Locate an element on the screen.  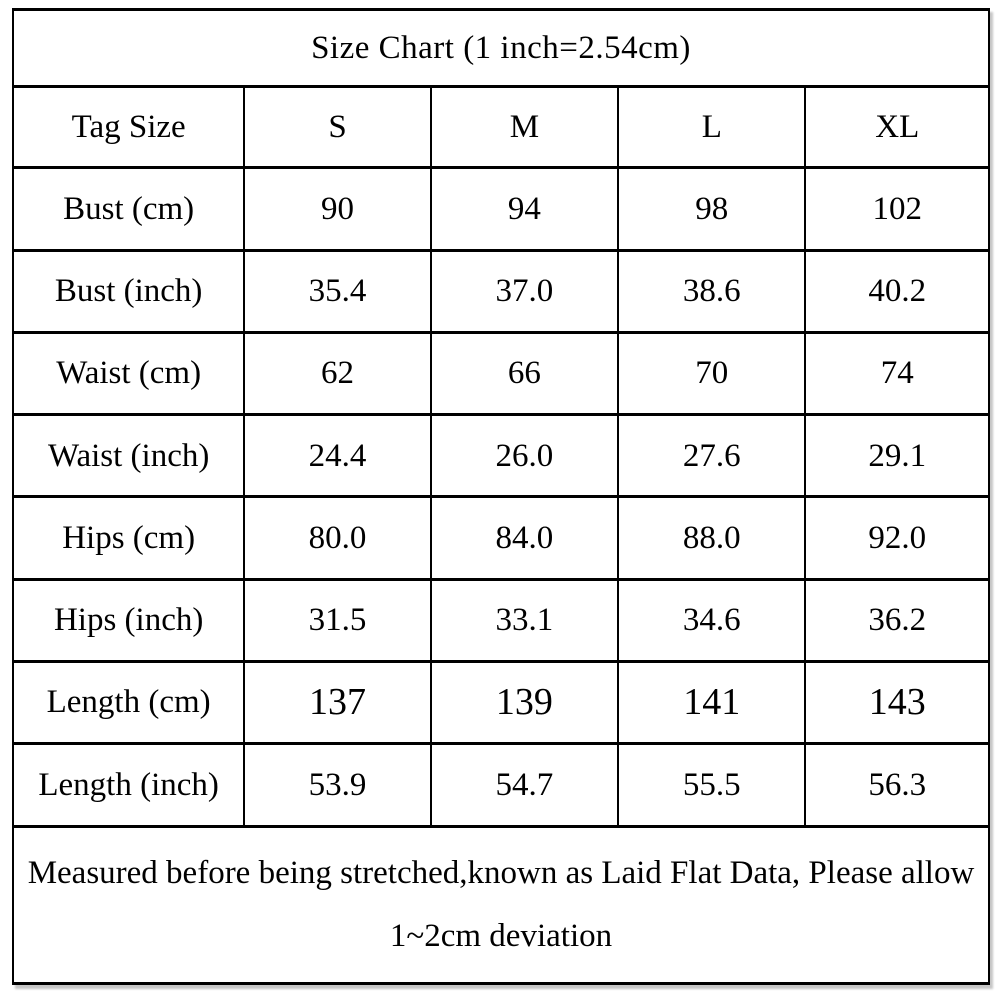
row-label: Hips (inch) is located at coordinates (128, 620).